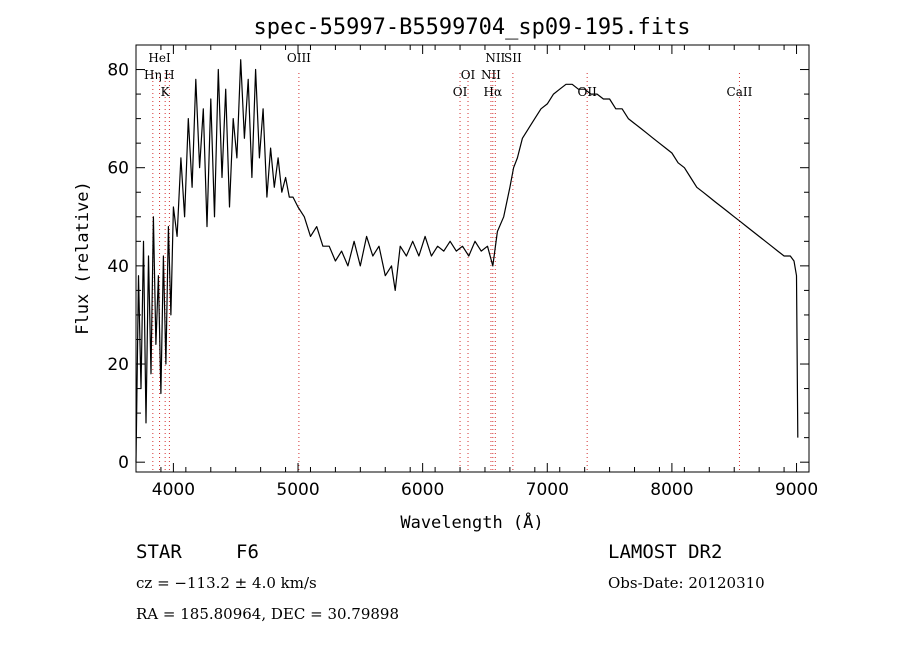 This screenshot has height=650, width=900. Describe the element at coordinates (587, 92) in the screenshot. I see `emission-line-label: OII` at that location.